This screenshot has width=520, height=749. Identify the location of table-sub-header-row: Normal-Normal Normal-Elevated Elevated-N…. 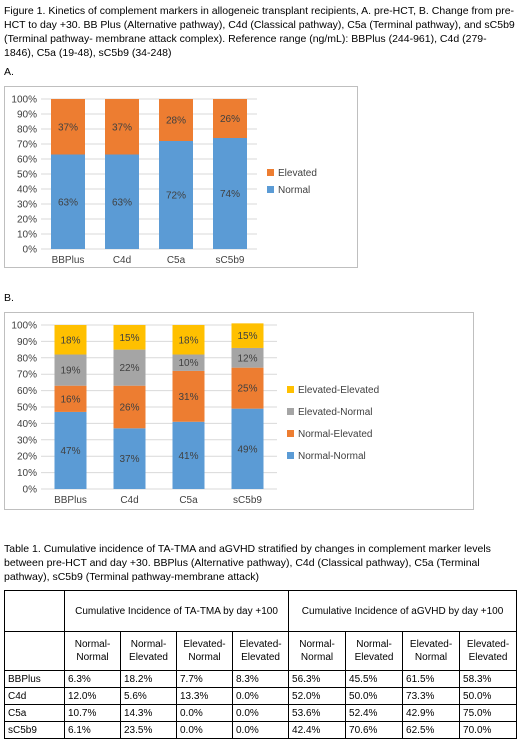
(261, 651).